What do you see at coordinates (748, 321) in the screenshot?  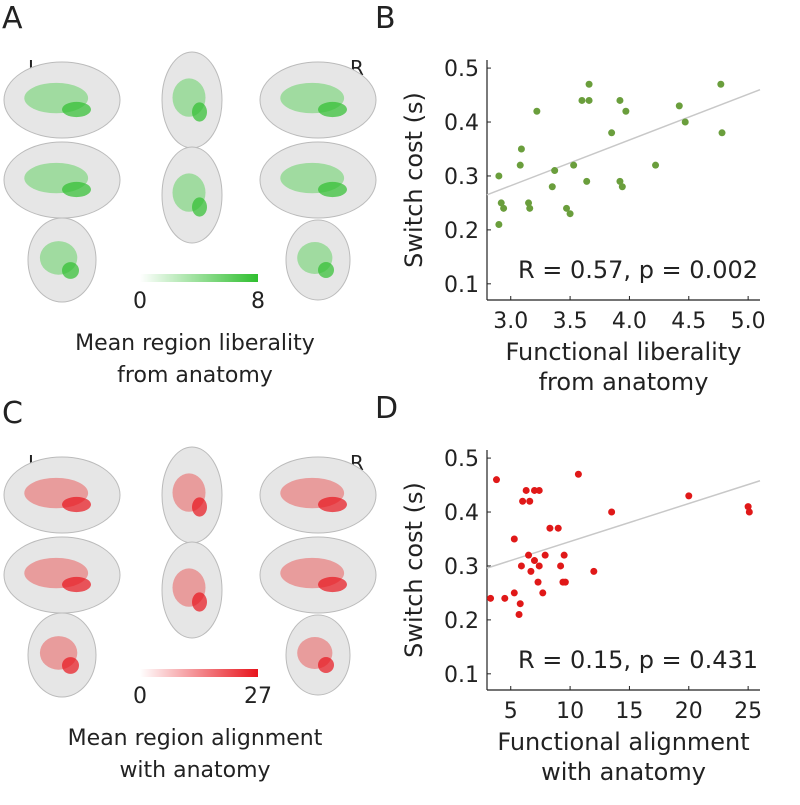 I see `x-tick-label: 5.0` at bounding box center [748, 321].